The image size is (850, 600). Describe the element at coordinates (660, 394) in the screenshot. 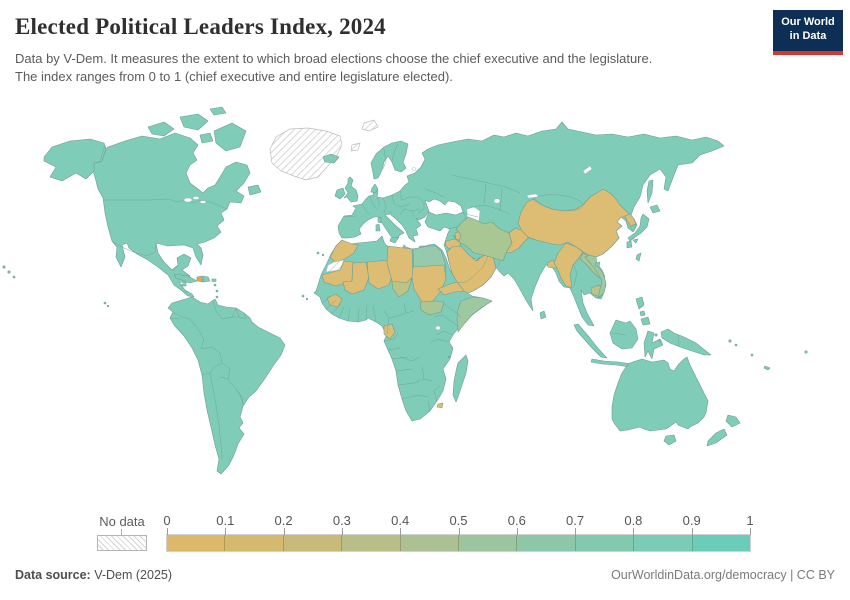

I see `country-australia` at that location.